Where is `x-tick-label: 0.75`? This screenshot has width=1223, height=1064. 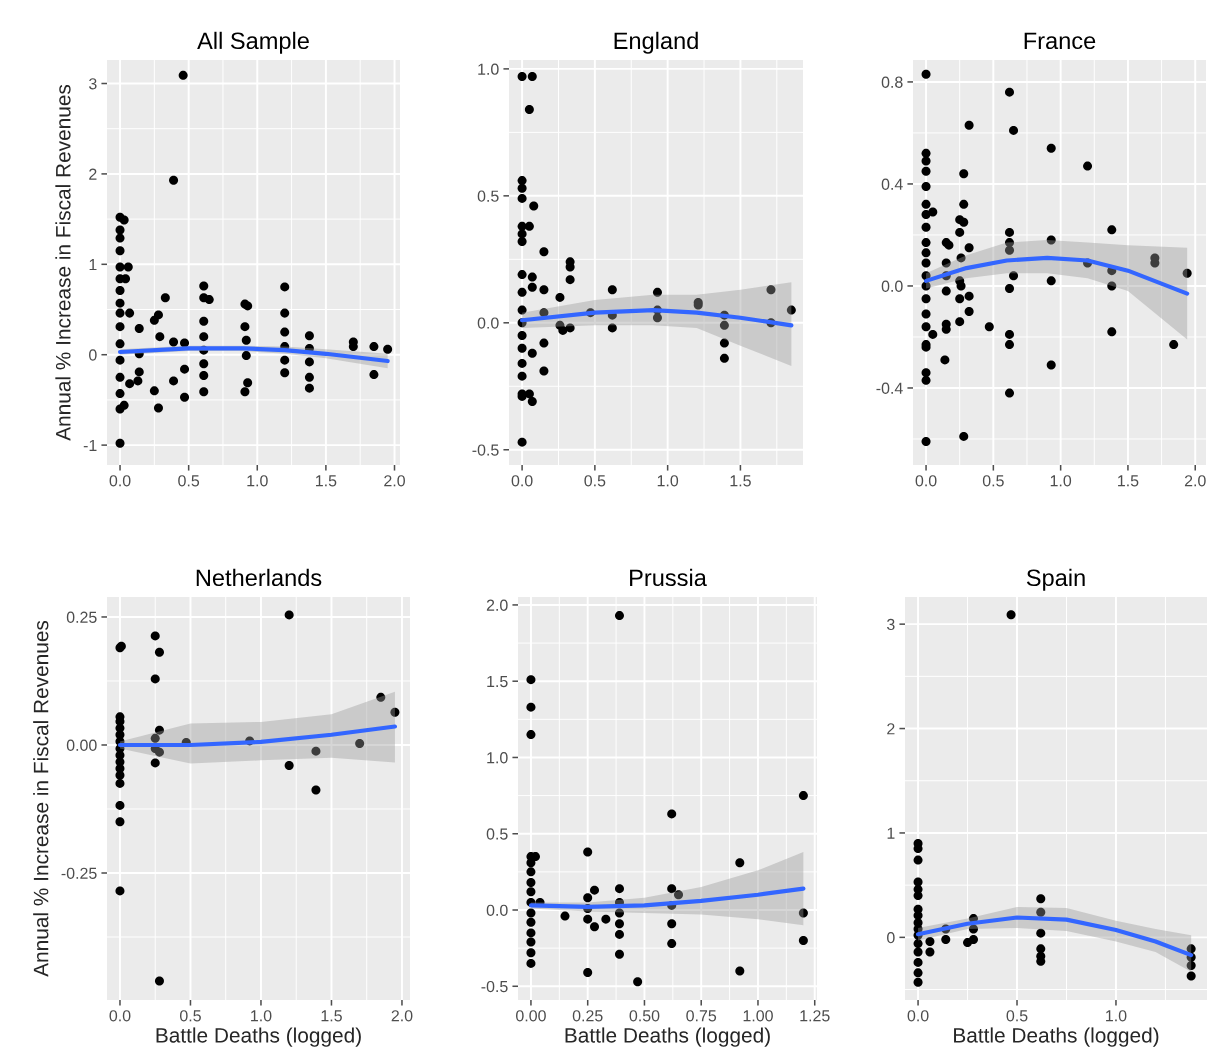 x-tick-label: 0.75 is located at coordinates (701, 1016).